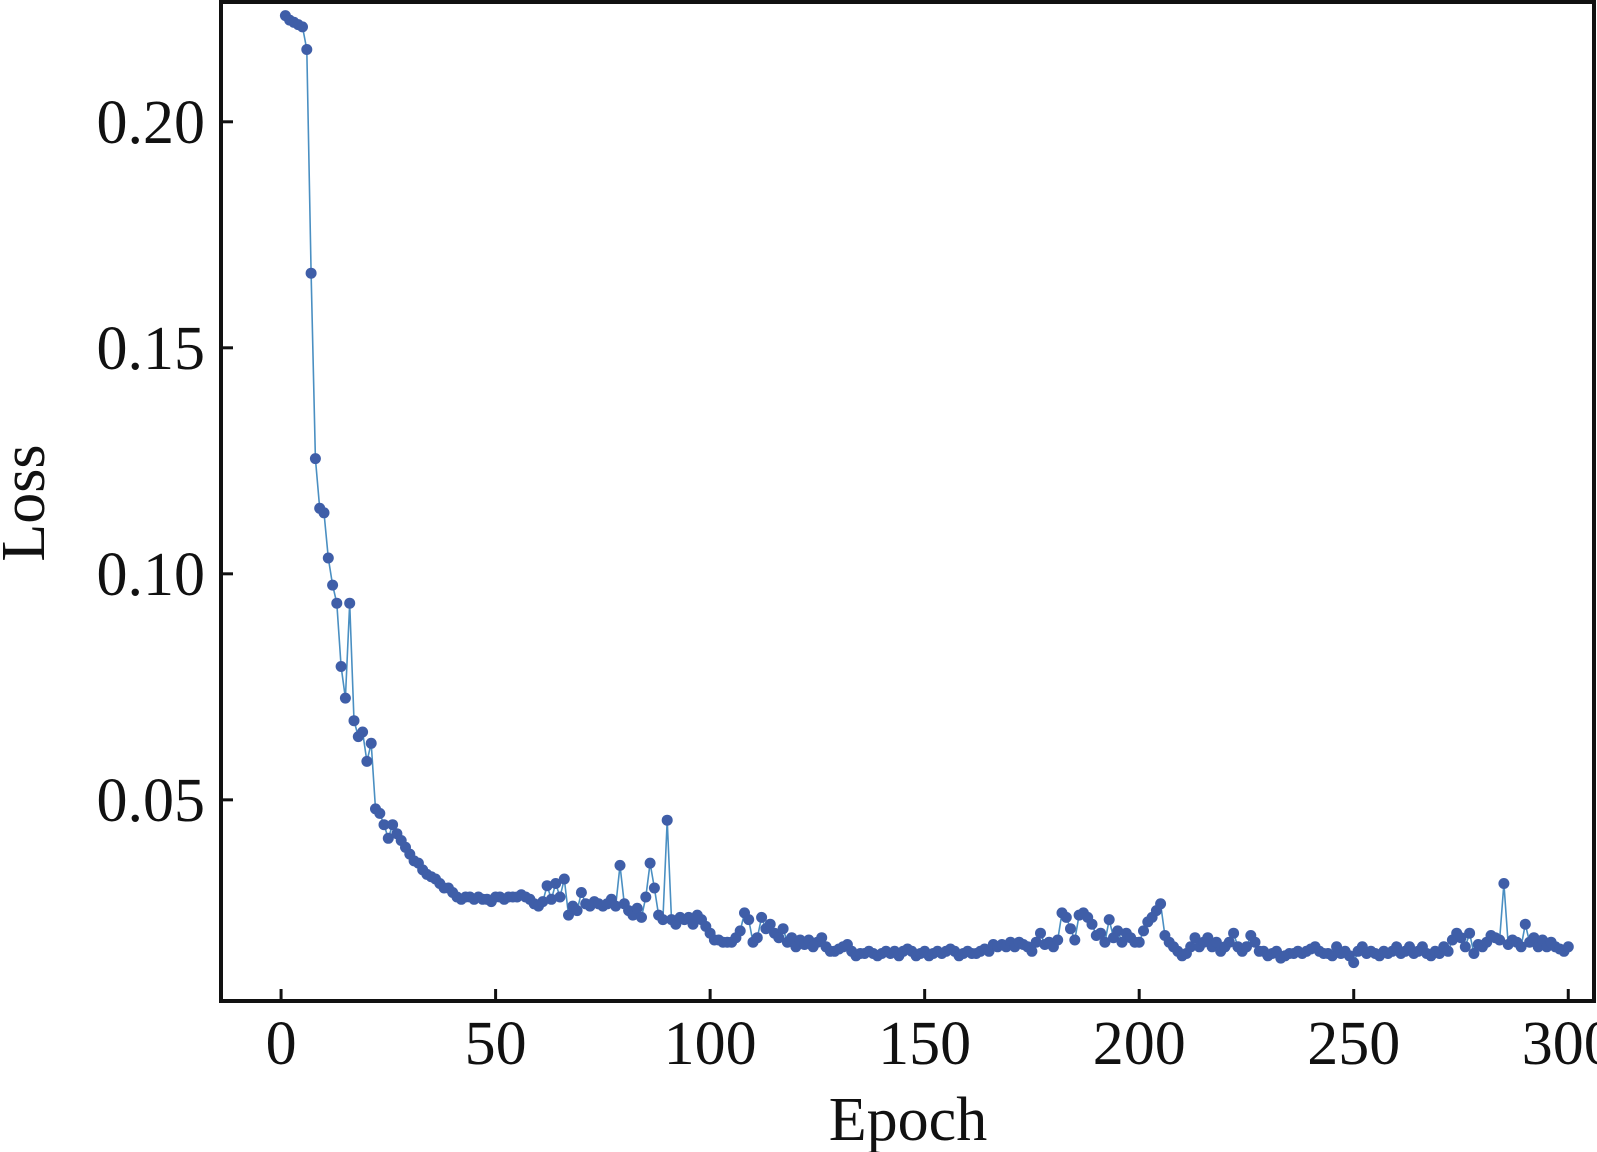 Image resolution: width=1597 pixels, height=1152 pixels. I want to click on x-axis-ticks: 0 50 100 150 200 250 300, so click(931, 1033).